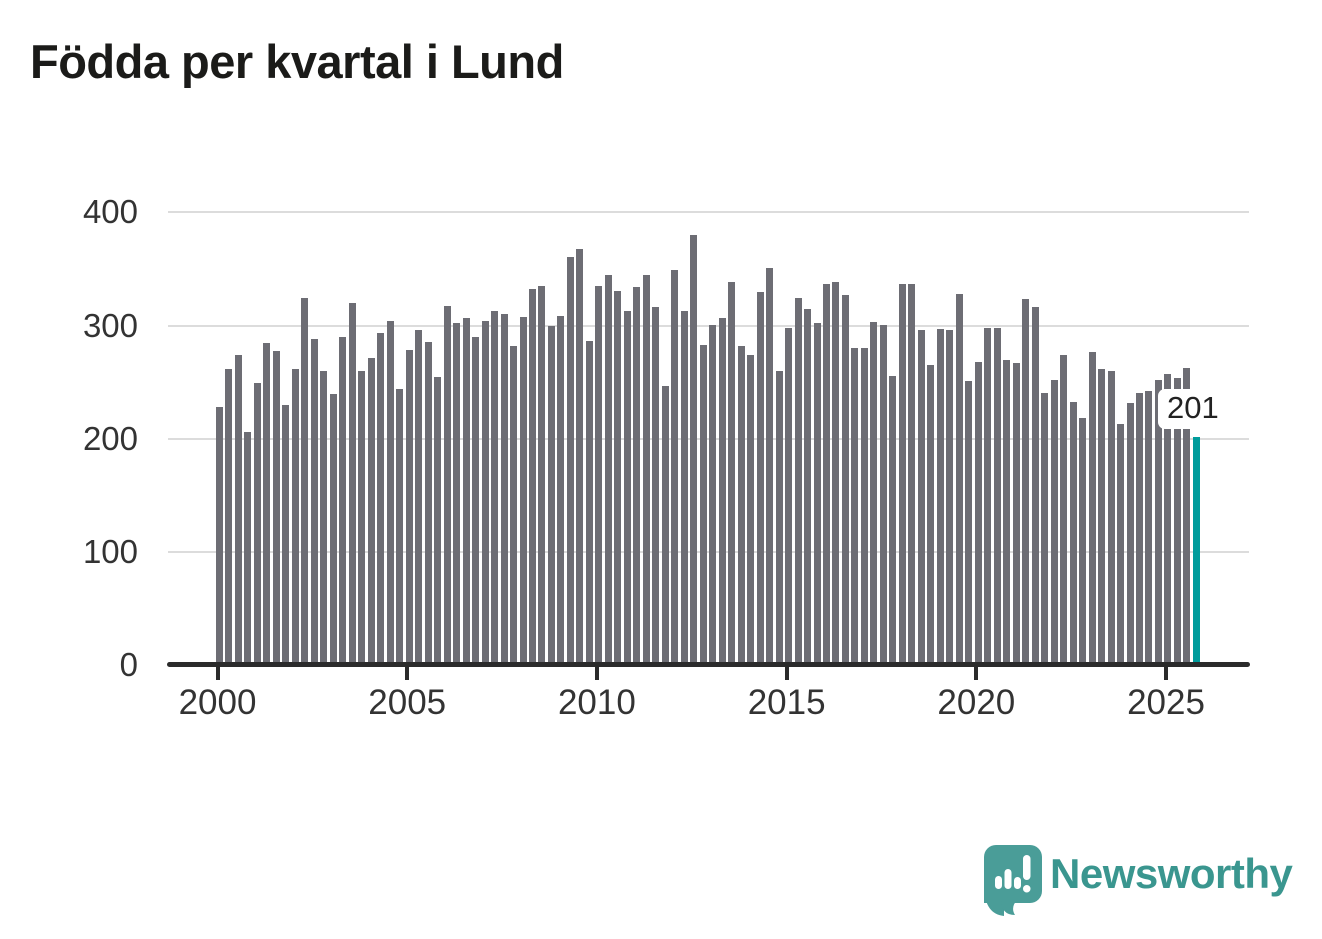 This screenshot has width=1322, height=939. I want to click on brand-logo: Newsworthy, so click(1138, 883).